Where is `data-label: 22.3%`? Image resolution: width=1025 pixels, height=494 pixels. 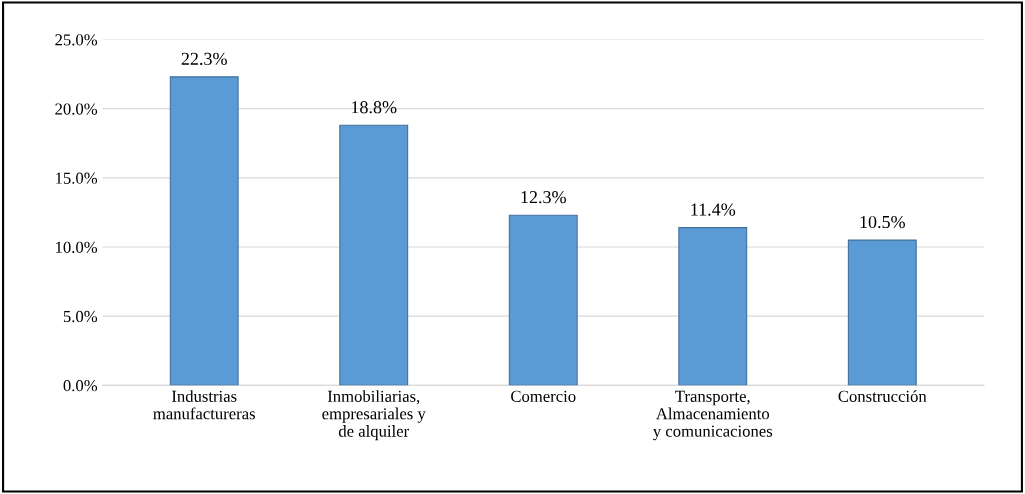
data-label: 22.3% is located at coordinates (204, 58).